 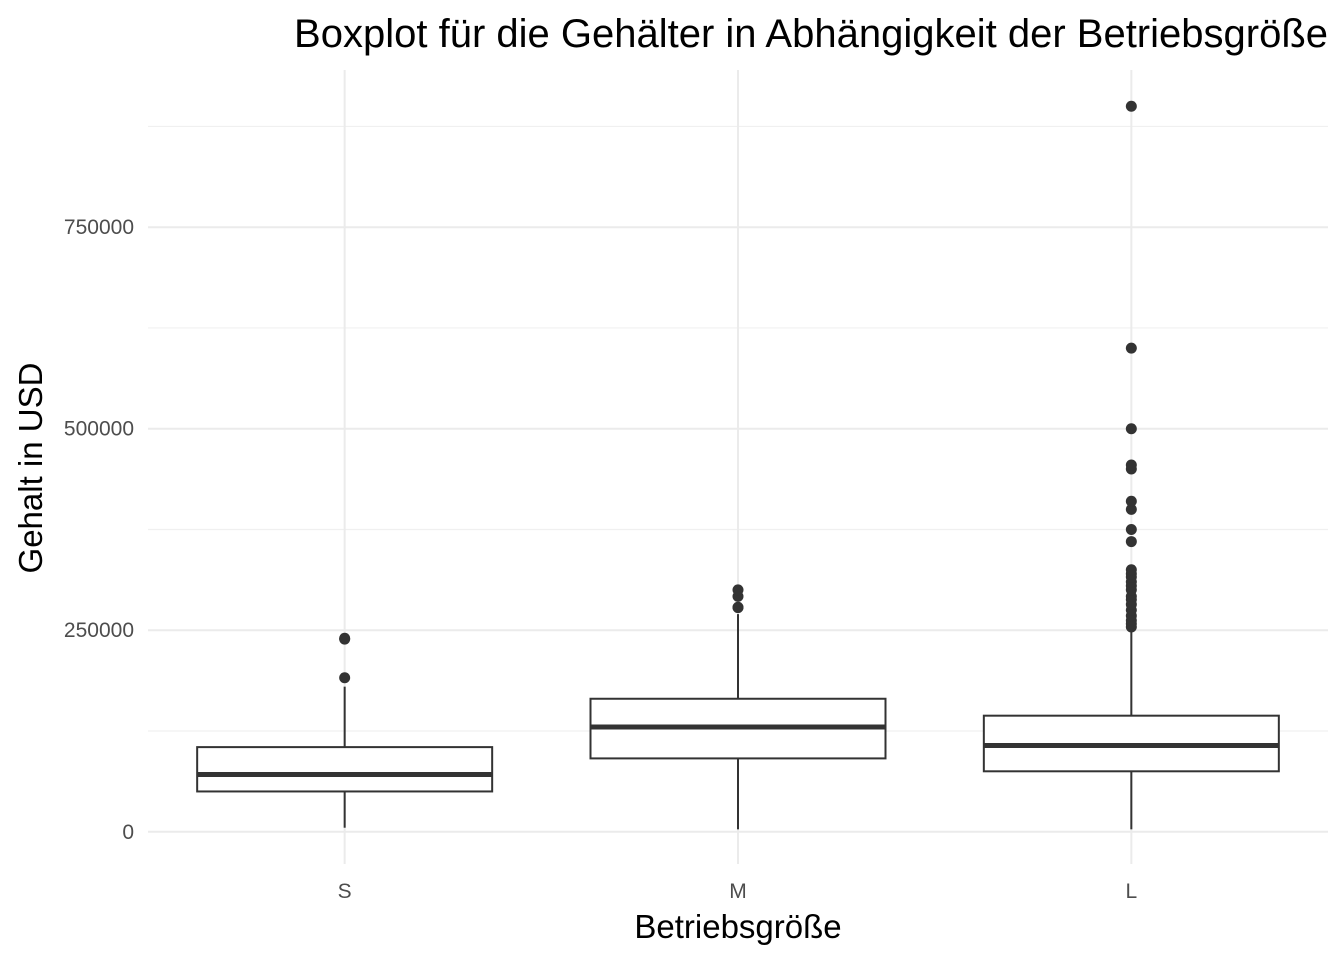 I want to click on x-tick-label: S, so click(x=345, y=891).